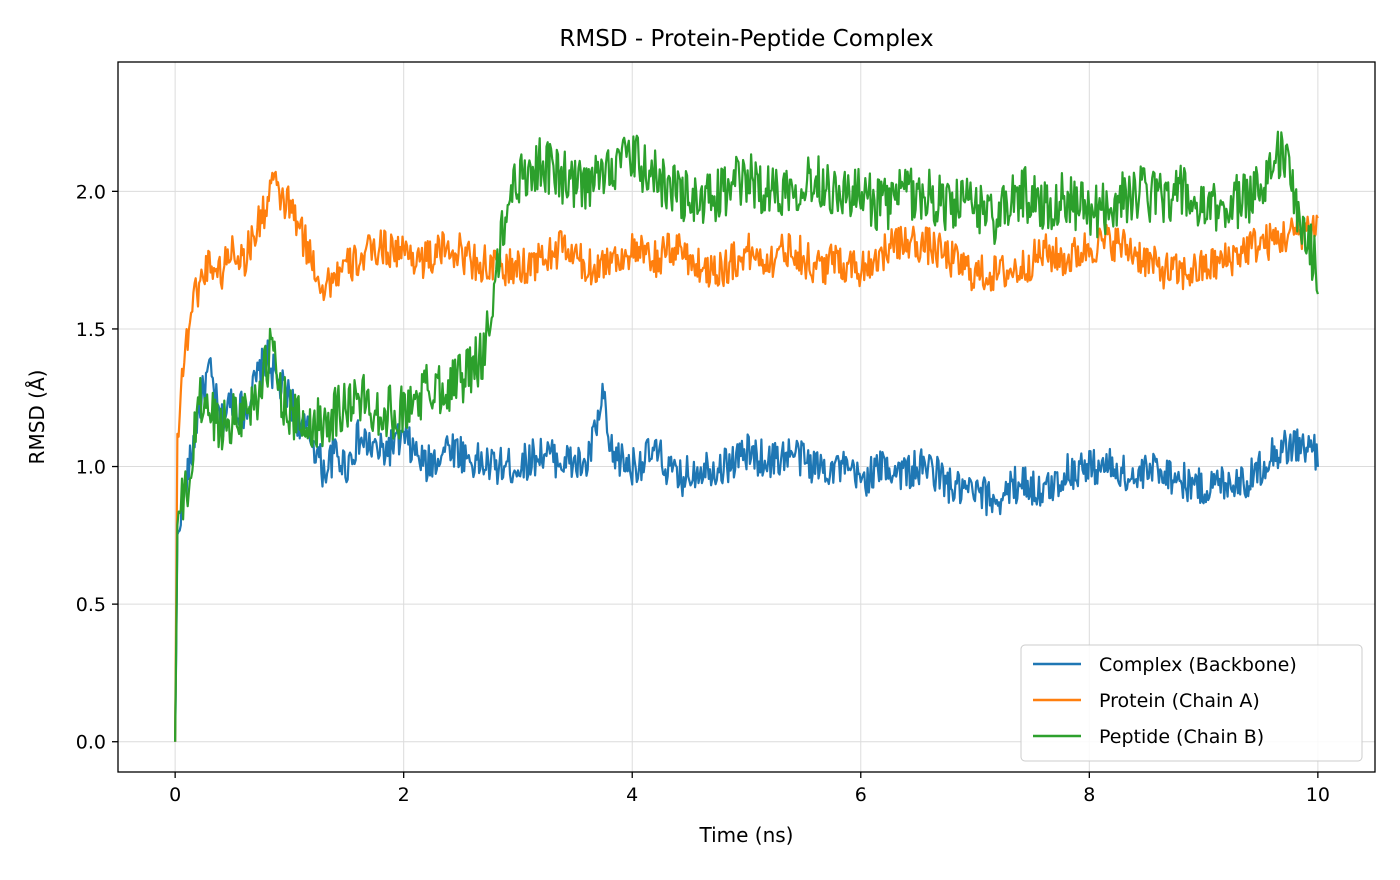  What do you see at coordinates (91, 468) in the screenshot?
I see `y-tick-label: 1.0` at bounding box center [91, 468].